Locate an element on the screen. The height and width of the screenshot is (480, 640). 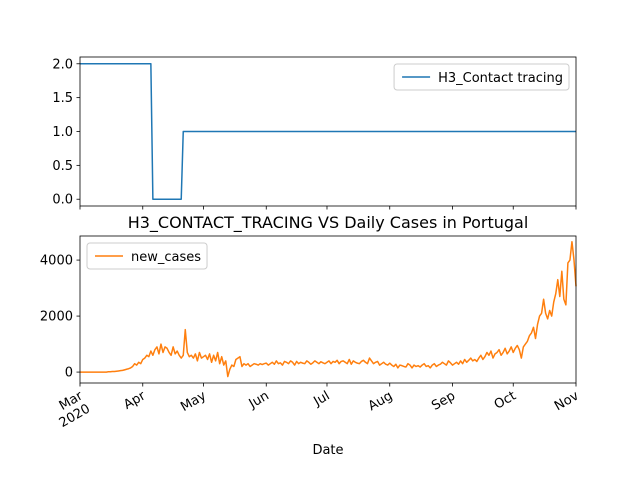
x-tick-label: Sep is located at coordinates (443, 401).